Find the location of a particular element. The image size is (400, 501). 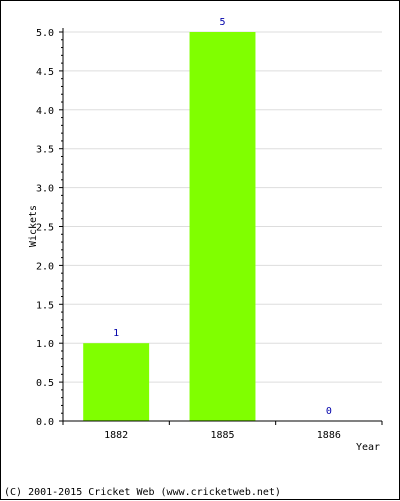

y-tick-label: 4.0 is located at coordinates (45, 111).